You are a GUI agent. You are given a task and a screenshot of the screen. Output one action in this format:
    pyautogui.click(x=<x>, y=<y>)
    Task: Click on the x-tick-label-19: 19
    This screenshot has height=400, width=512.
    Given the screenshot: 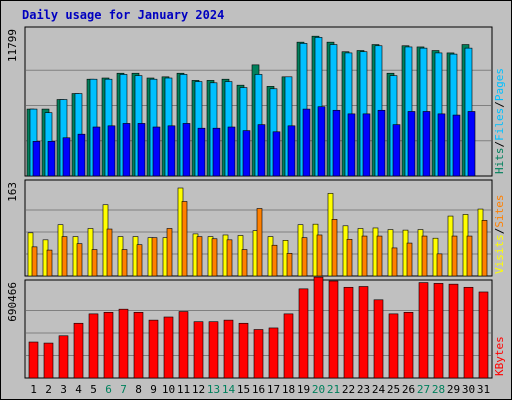 What is the action you would take?
    pyautogui.click(x=303, y=389)
    